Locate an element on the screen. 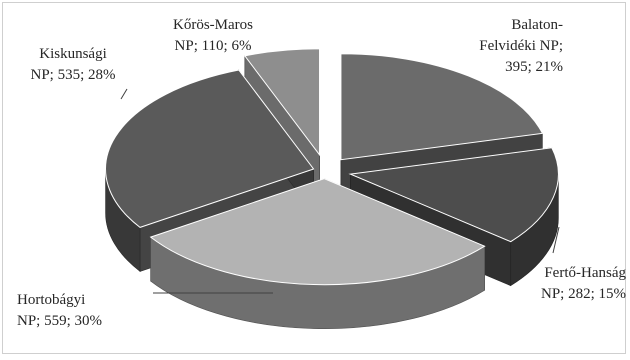  data-label-ferto-hansag: Fertő-Hanság NP; 282; 15% is located at coordinates (584, 283).